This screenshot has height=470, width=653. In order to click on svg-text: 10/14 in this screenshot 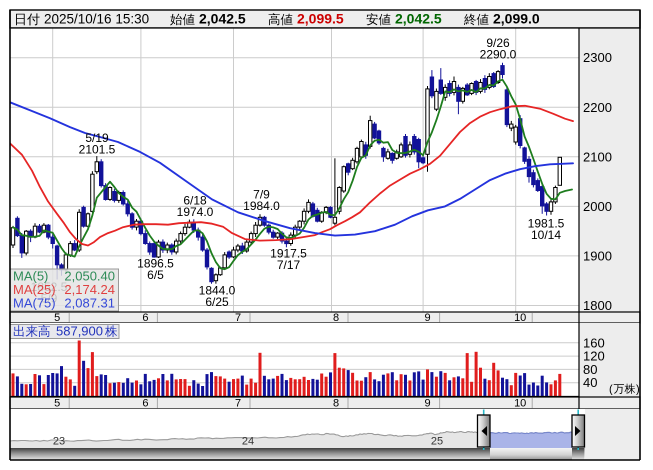, I will do `click(546, 235)`.